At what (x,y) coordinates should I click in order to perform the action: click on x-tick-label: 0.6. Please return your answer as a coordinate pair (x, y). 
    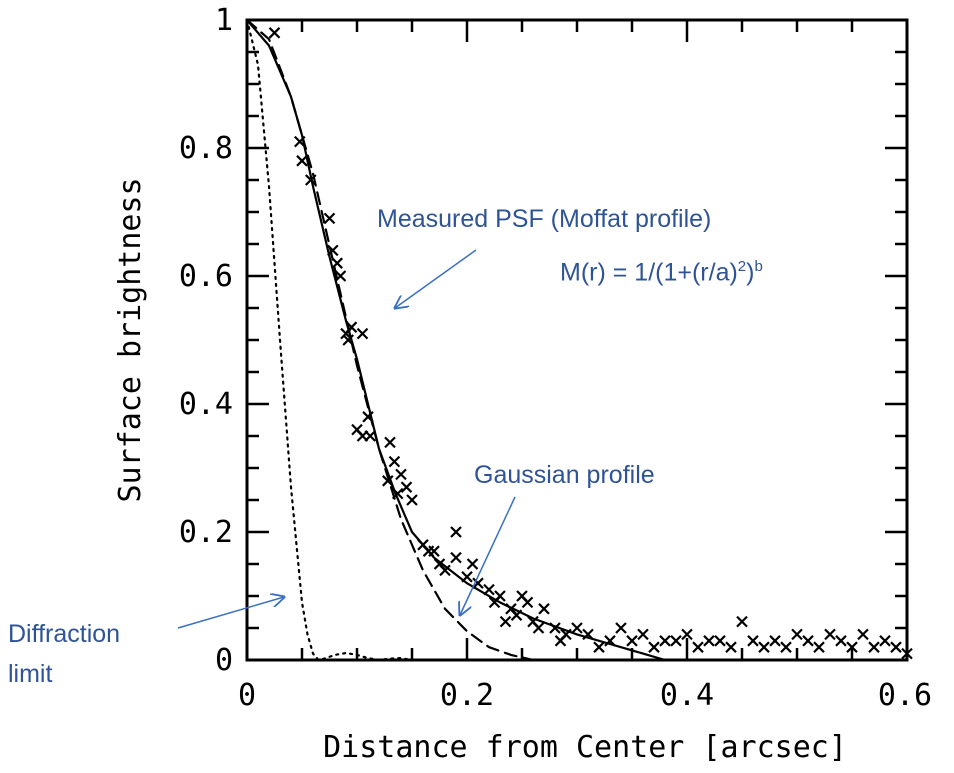
    Looking at the image, I should click on (905, 695).